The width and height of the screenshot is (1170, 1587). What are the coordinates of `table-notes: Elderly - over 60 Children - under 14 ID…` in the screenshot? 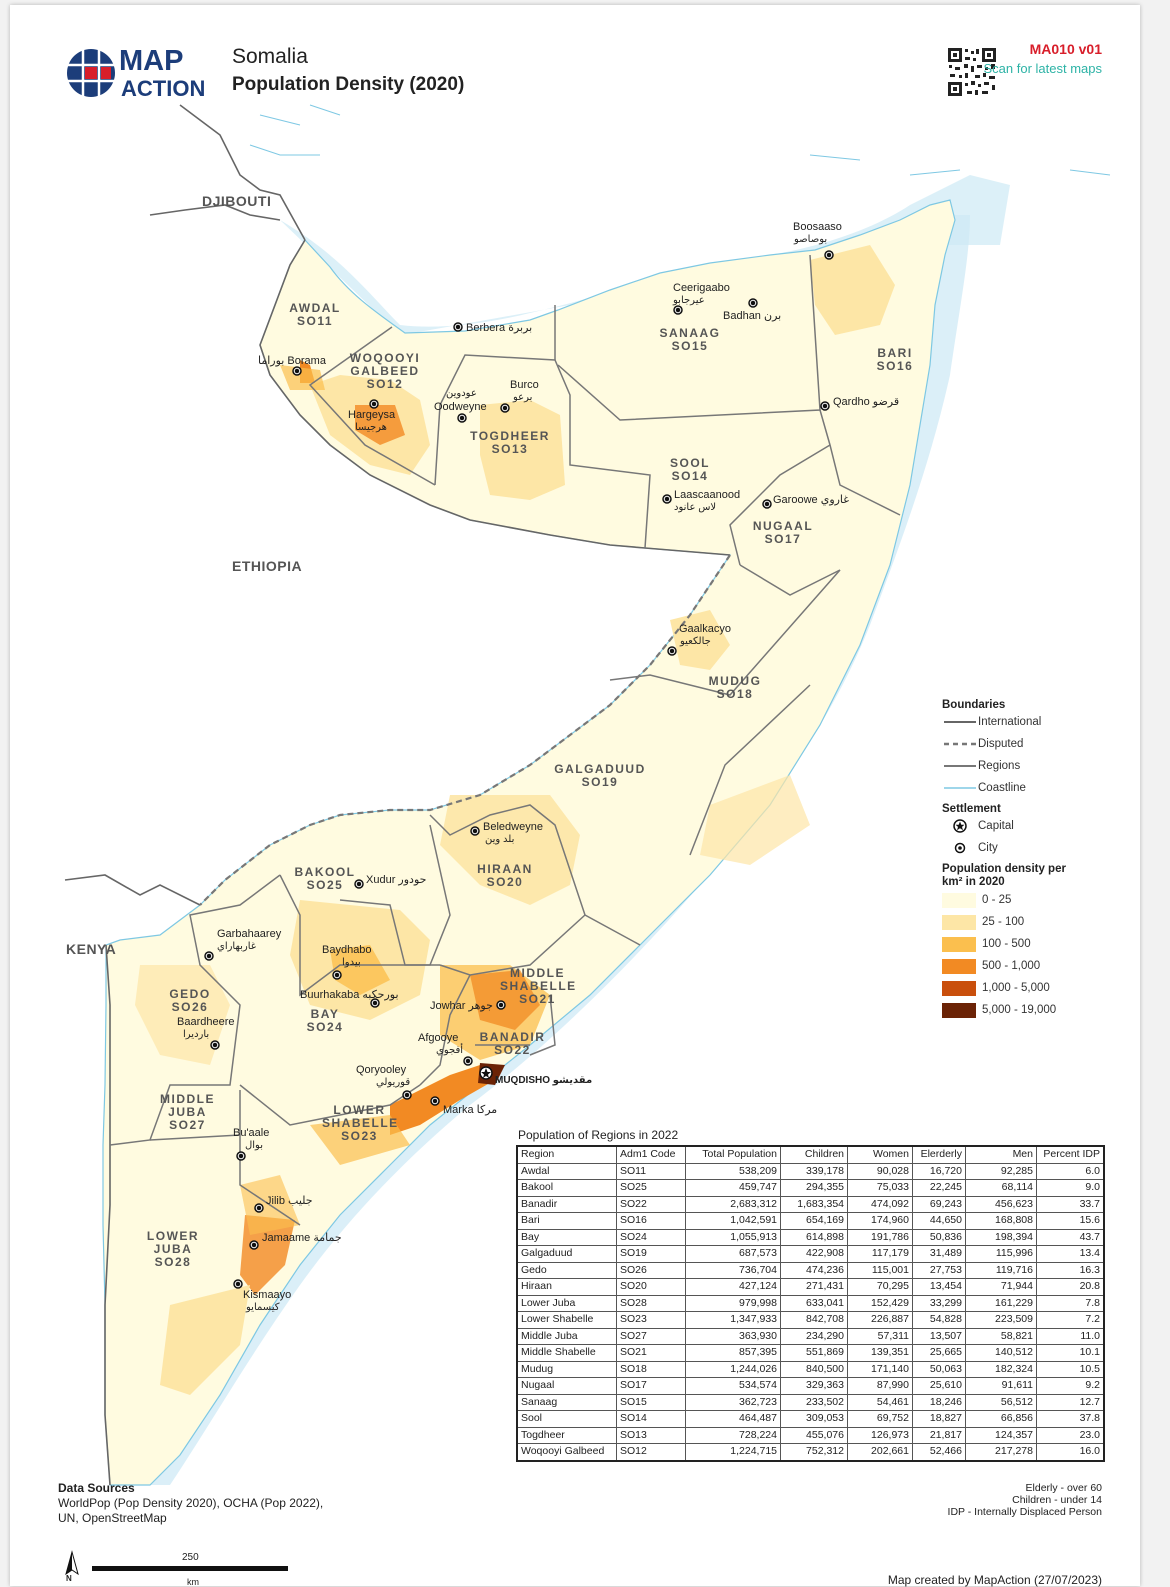 It's located at (1025, 1500).